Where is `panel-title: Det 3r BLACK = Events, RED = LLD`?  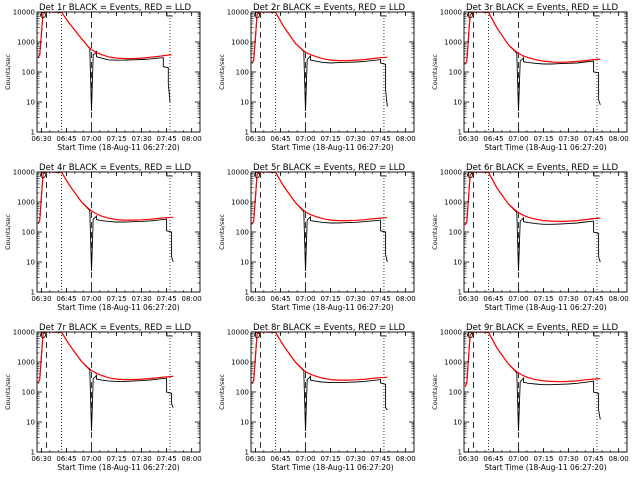
panel-title: Det 3r BLACK = Events, RED = LLD is located at coordinates (542, 8).